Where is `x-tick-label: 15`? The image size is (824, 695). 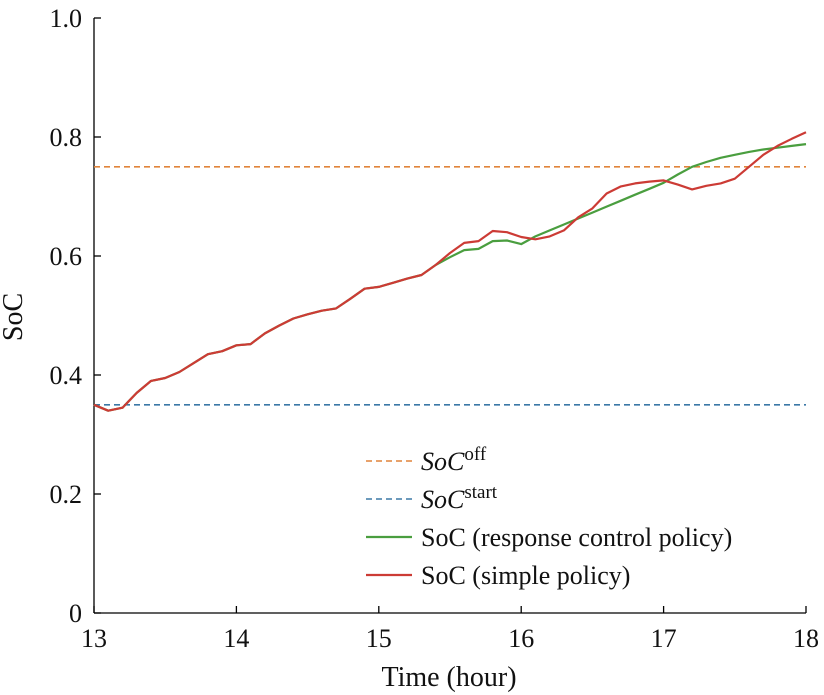
x-tick-label: 15 is located at coordinates (379, 638).